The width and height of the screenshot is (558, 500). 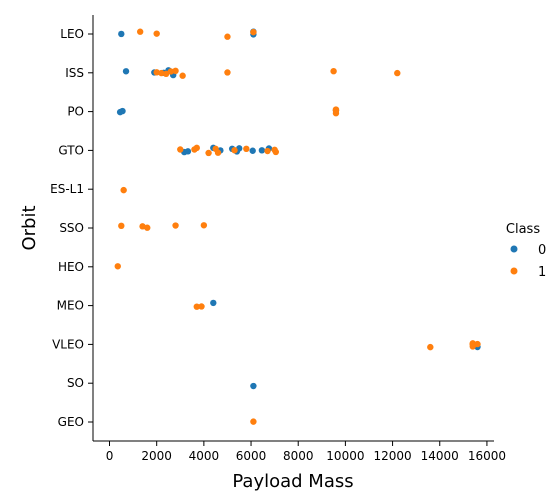 What do you see at coordinates (71, 267) in the screenshot?
I see `y-tick-label: HEO` at bounding box center [71, 267].